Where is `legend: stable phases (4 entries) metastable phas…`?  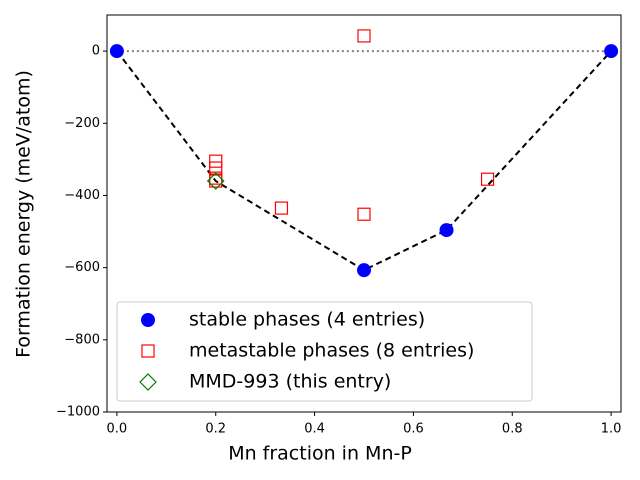 legend: stable phases (4 entries) metastable phas… is located at coordinates (324, 351).